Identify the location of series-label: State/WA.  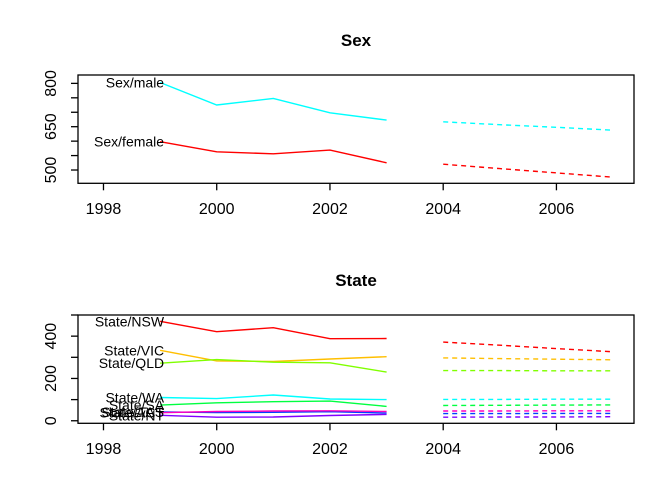
(134, 397).